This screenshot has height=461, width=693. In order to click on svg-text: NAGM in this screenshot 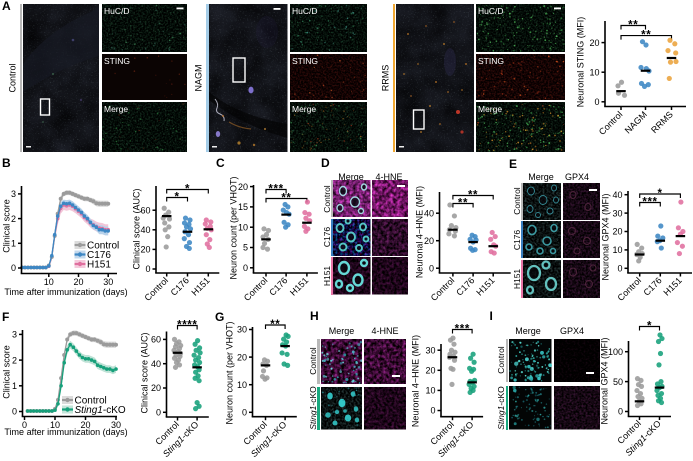, I will do `click(636, 122)`.